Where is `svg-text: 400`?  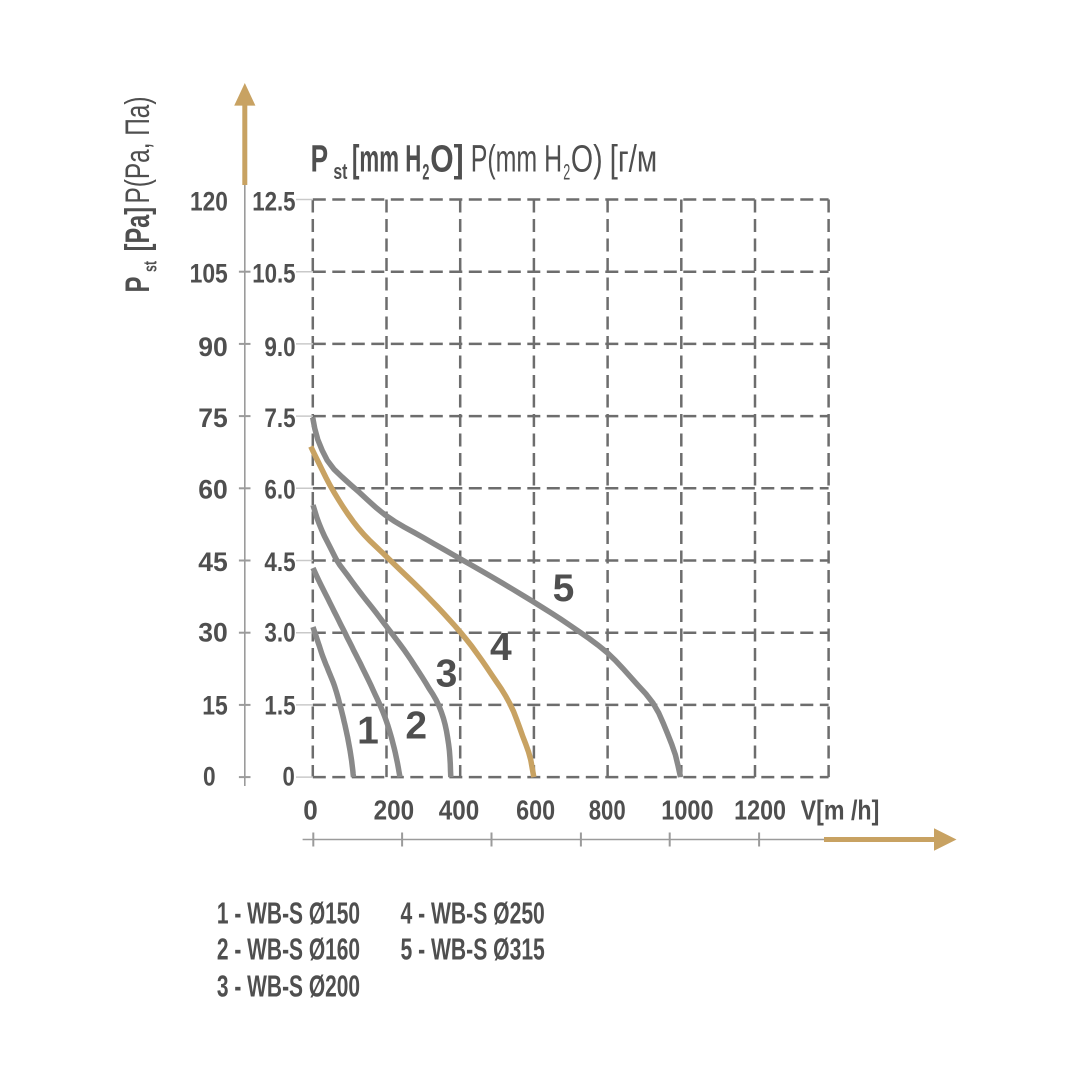 svg-text: 400 is located at coordinates (459, 809).